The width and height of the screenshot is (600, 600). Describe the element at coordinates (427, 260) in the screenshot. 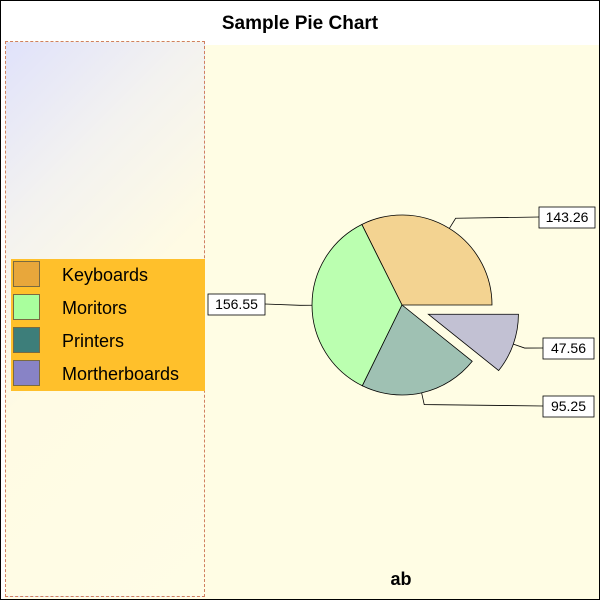

I see `pie-slice-keyboards` at that location.